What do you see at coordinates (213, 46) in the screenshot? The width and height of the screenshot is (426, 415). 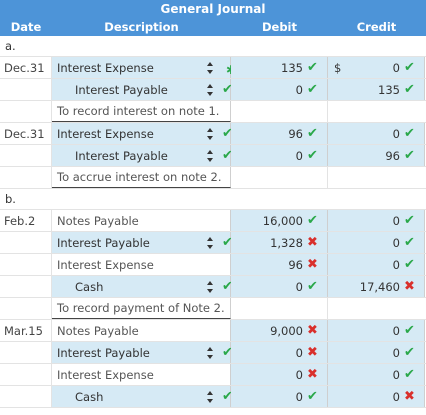 I see `section-label: a.` at bounding box center [213, 46].